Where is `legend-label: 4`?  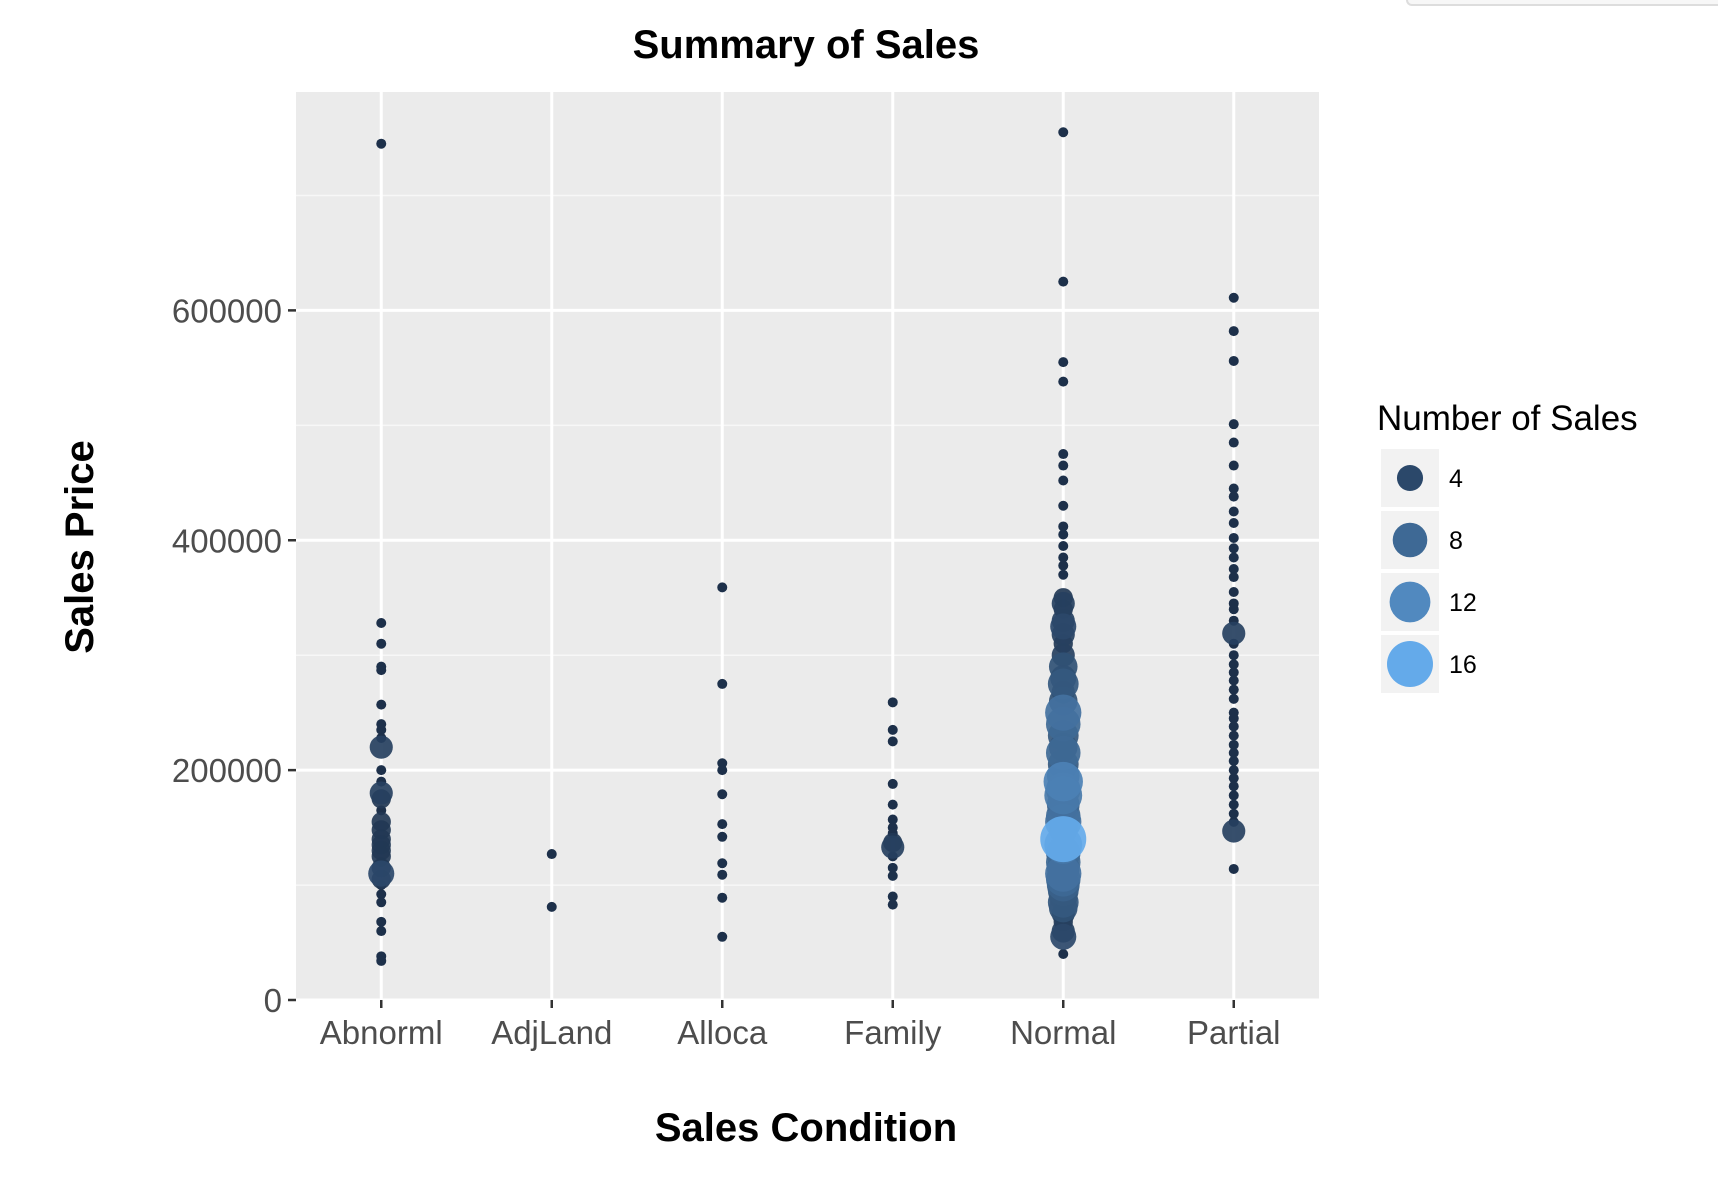 legend-label: 4 is located at coordinates (1456, 479).